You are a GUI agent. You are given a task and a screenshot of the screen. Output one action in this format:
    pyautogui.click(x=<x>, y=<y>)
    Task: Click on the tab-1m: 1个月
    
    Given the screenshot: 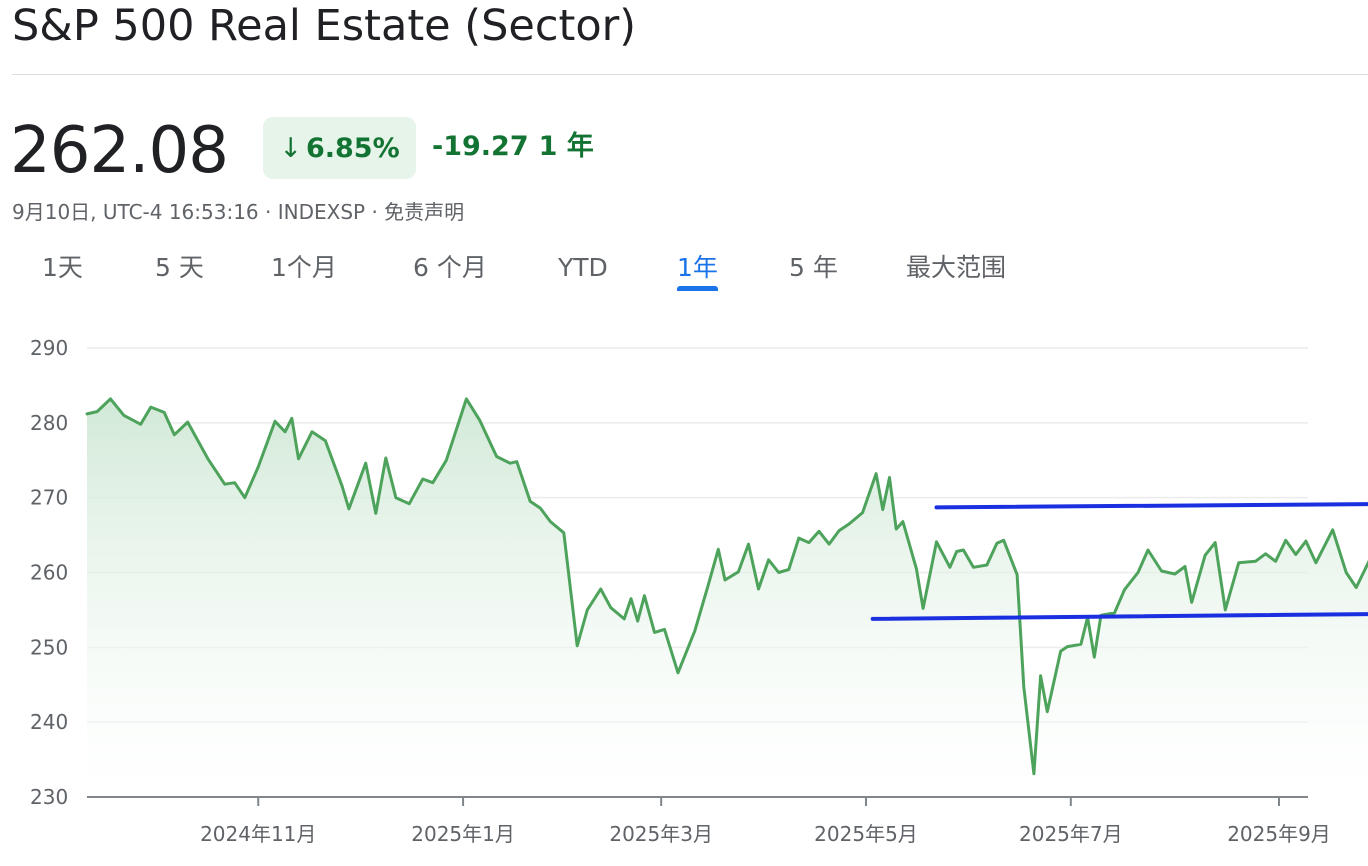 What is the action you would take?
    pyautogui.click(x=304, y=268)
    